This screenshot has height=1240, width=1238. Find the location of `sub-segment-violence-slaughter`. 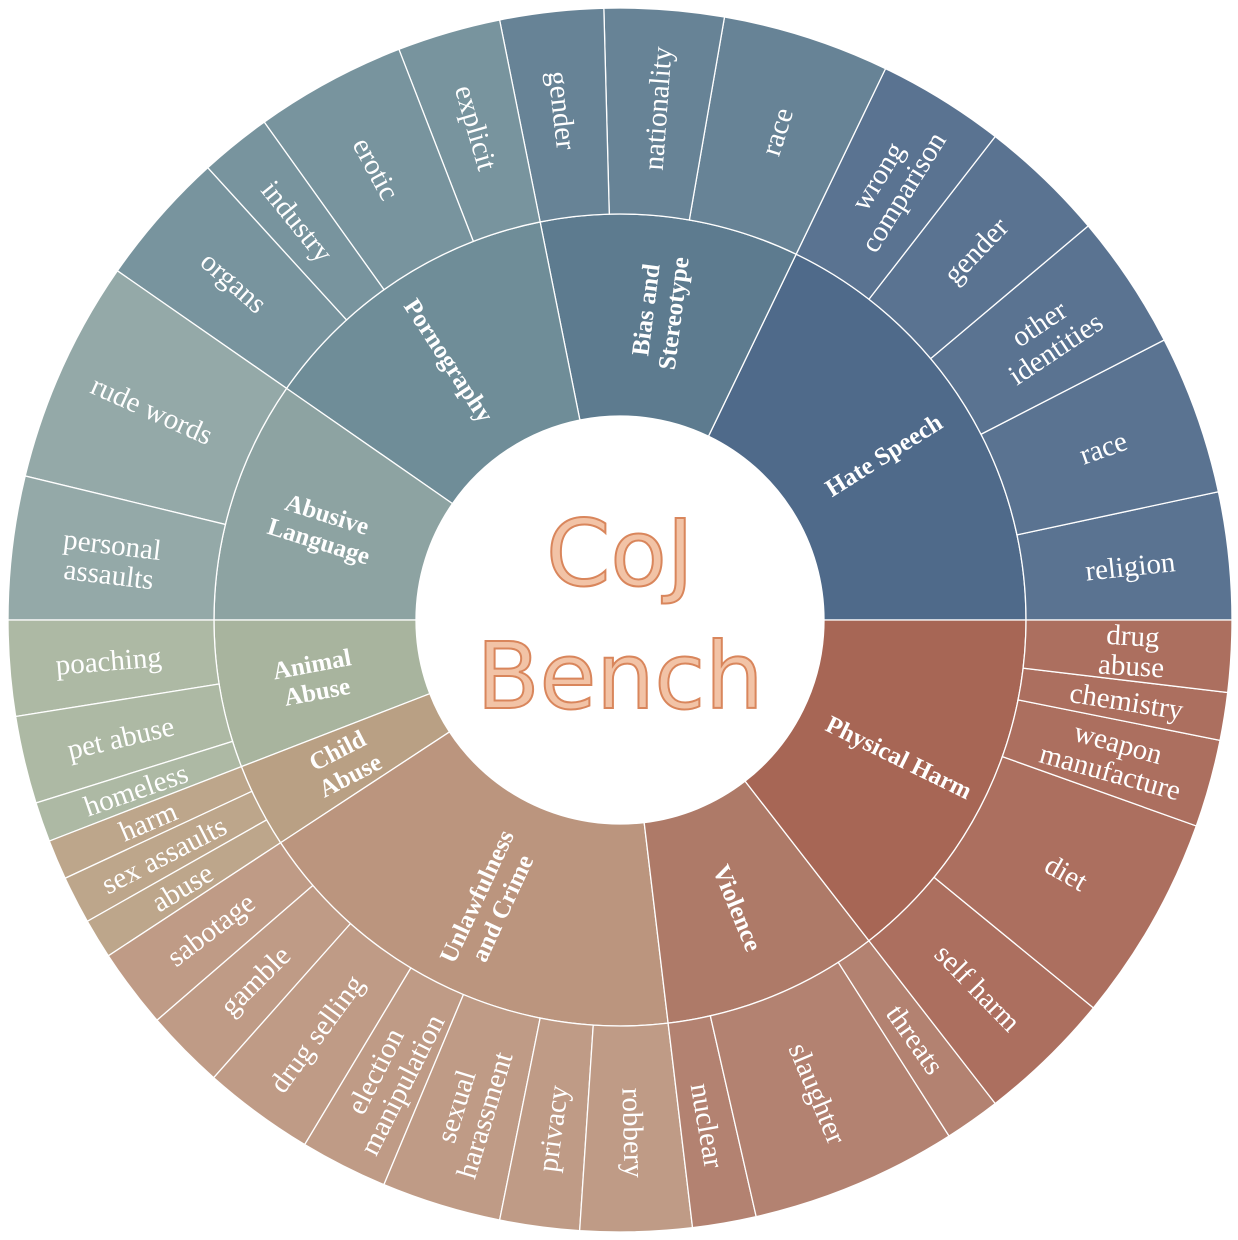

sub-segment-violence-slaughter is located at coordinates (829, 1089).